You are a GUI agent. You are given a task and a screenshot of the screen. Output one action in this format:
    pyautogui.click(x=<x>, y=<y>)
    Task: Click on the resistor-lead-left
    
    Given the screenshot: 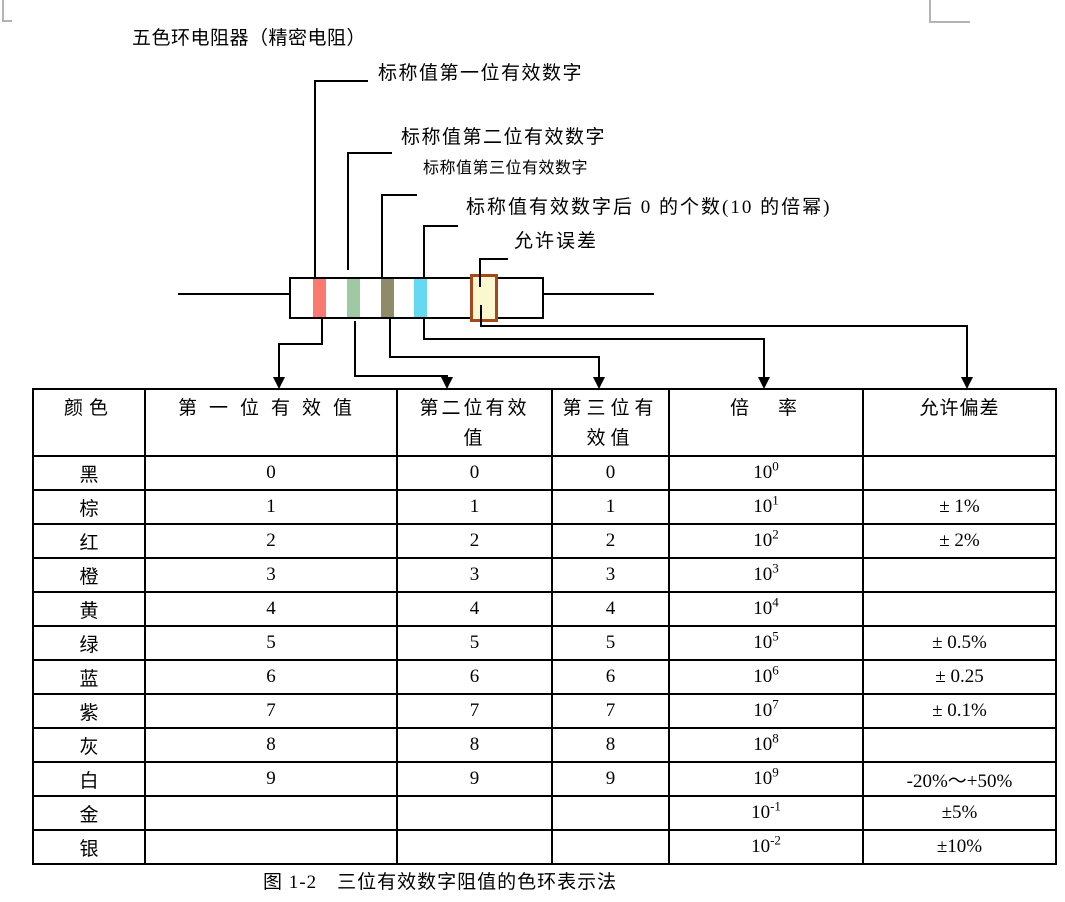 What is the action you would take?
    pyautogui.click(x=233, y=294)
    